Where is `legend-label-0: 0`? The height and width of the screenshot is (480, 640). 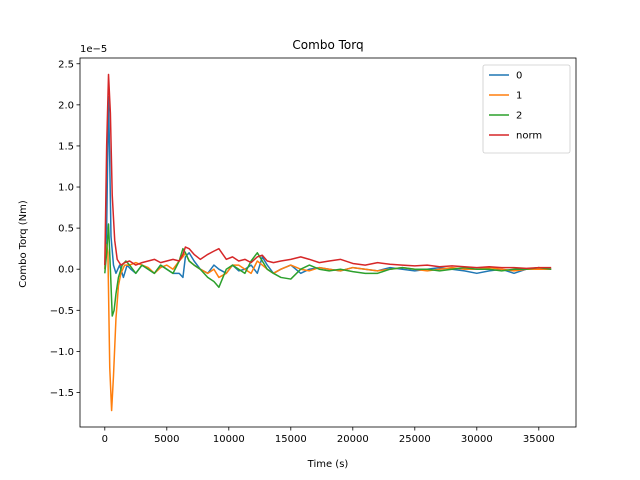 legend-label-0: 0 is located at coordinates (519, 76).